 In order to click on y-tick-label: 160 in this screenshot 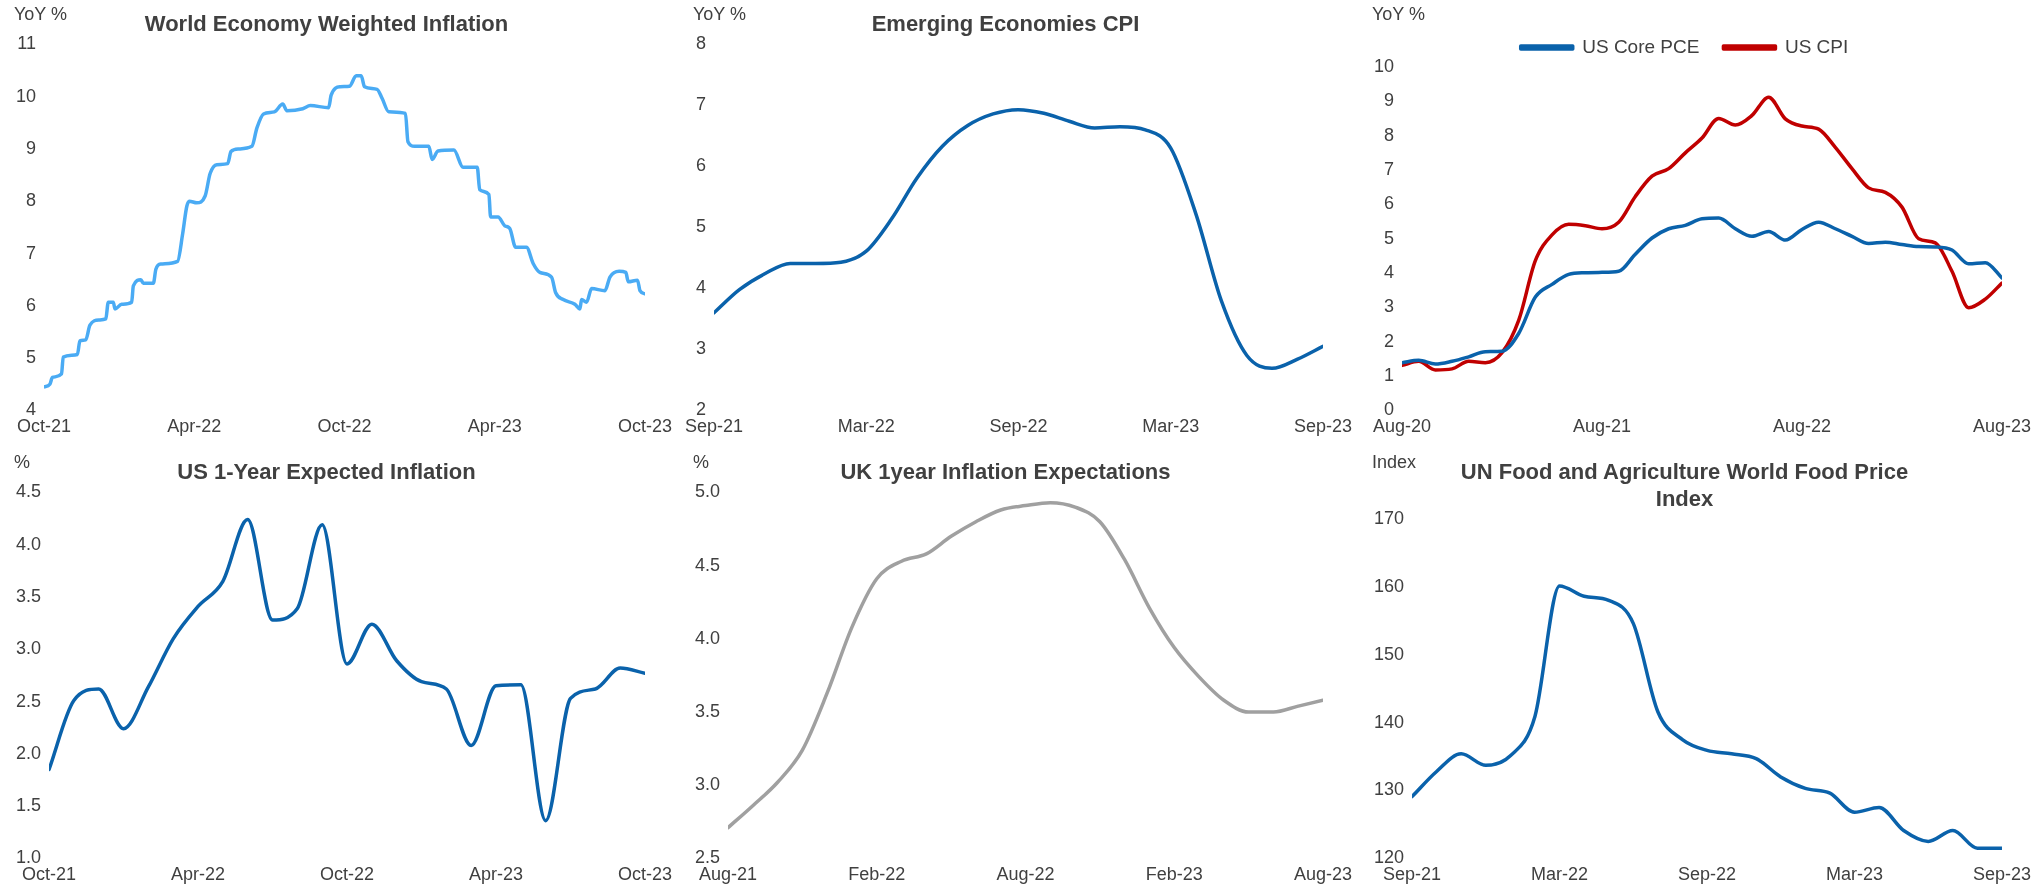, I will do `click(1389, 585)`.